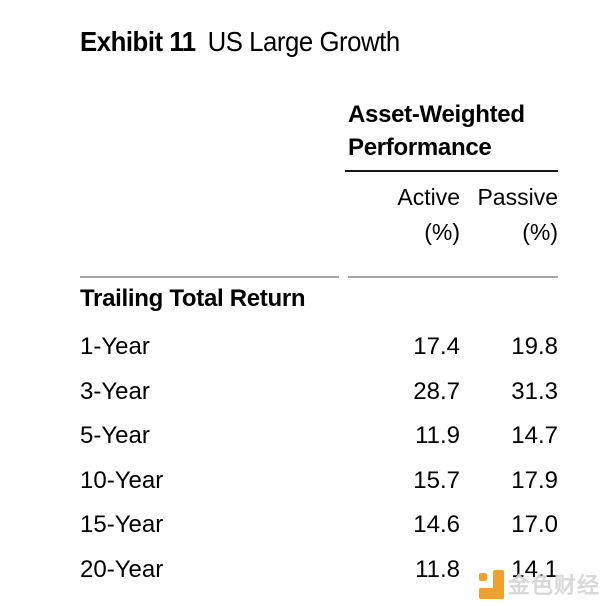 This screenshot has width=600, height=606. I want to click on active-unit: (%), so click(442, 232).